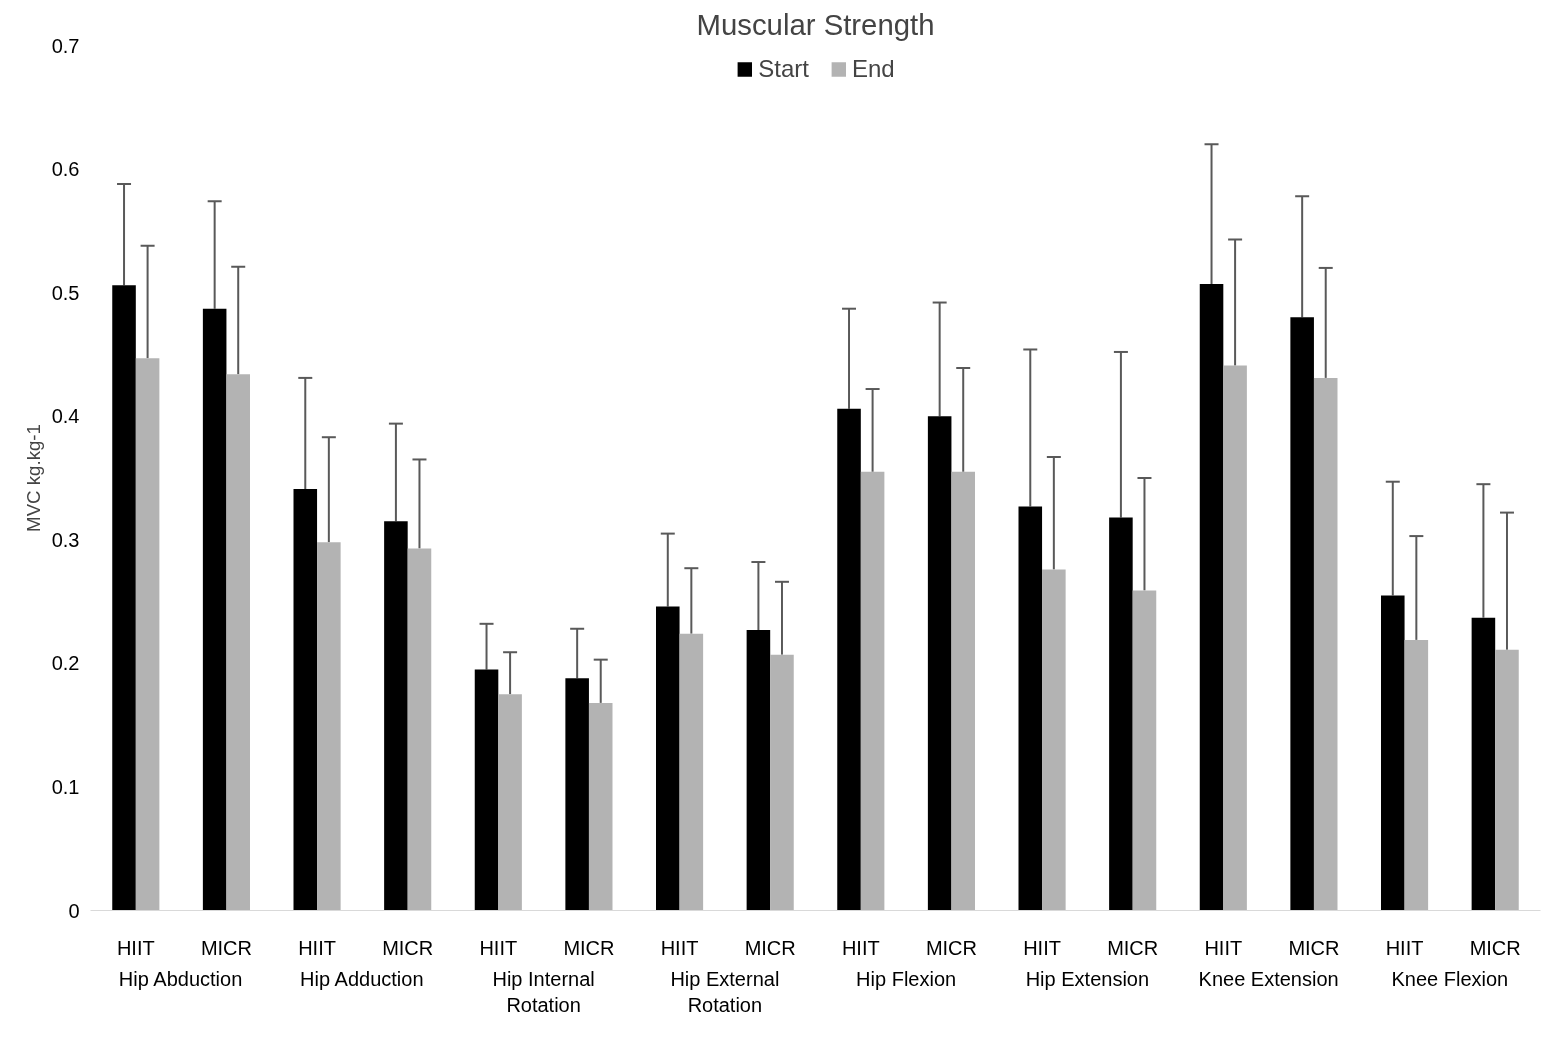  Describe the element at coordinates (1087, 978) in the screenshot. I see `text: Hip Extension` at that location.